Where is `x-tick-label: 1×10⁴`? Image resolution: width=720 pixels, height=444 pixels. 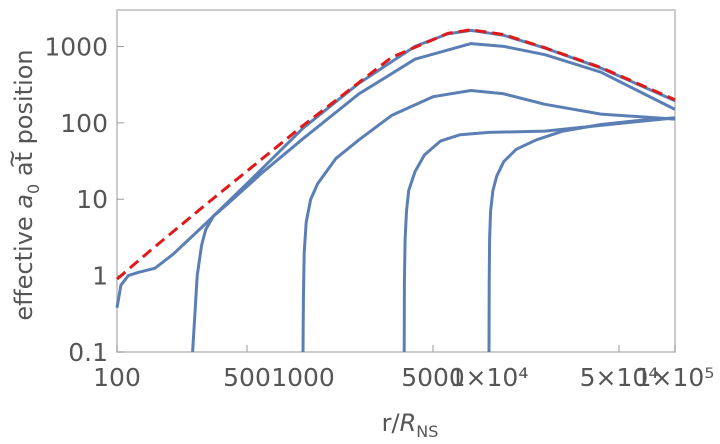
x-tick-label: 1×10⁴ is located at coordinates (489, 377).